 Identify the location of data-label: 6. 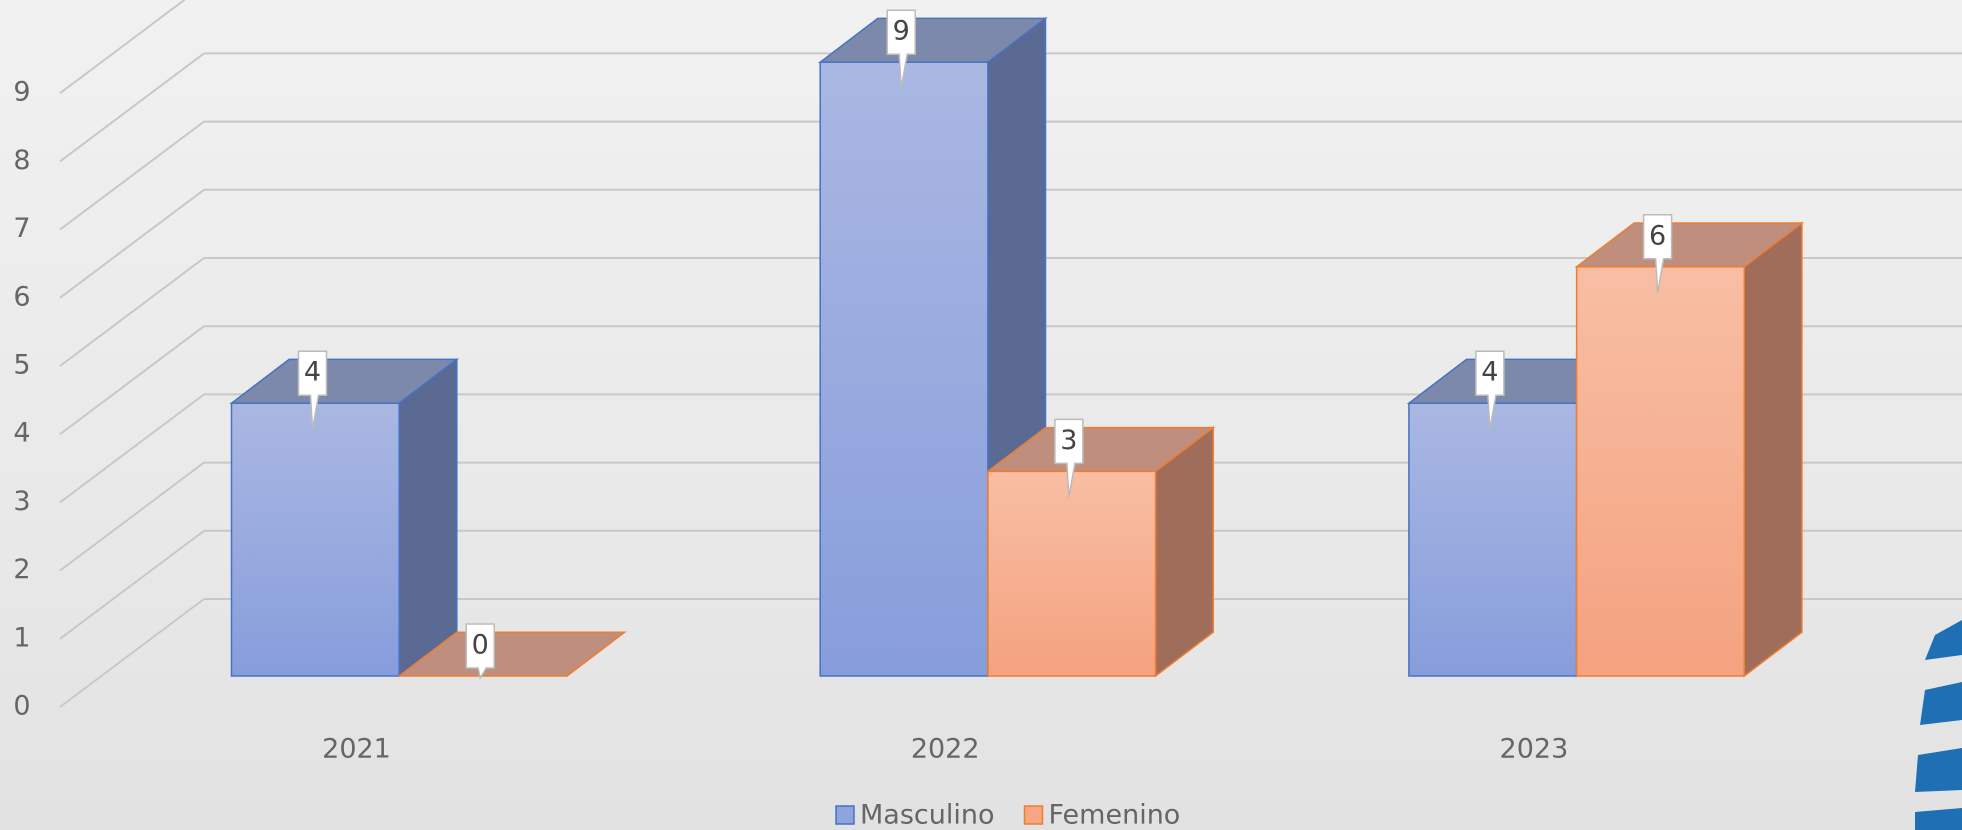
(1657, 235).